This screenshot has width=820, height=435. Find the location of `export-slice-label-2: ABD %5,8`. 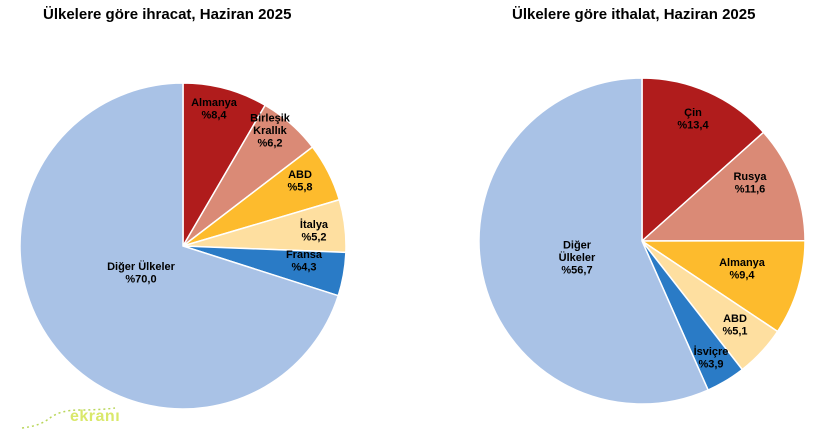

export-slice-label-2: ABD %5,8 is located at coordinates (299, 181).